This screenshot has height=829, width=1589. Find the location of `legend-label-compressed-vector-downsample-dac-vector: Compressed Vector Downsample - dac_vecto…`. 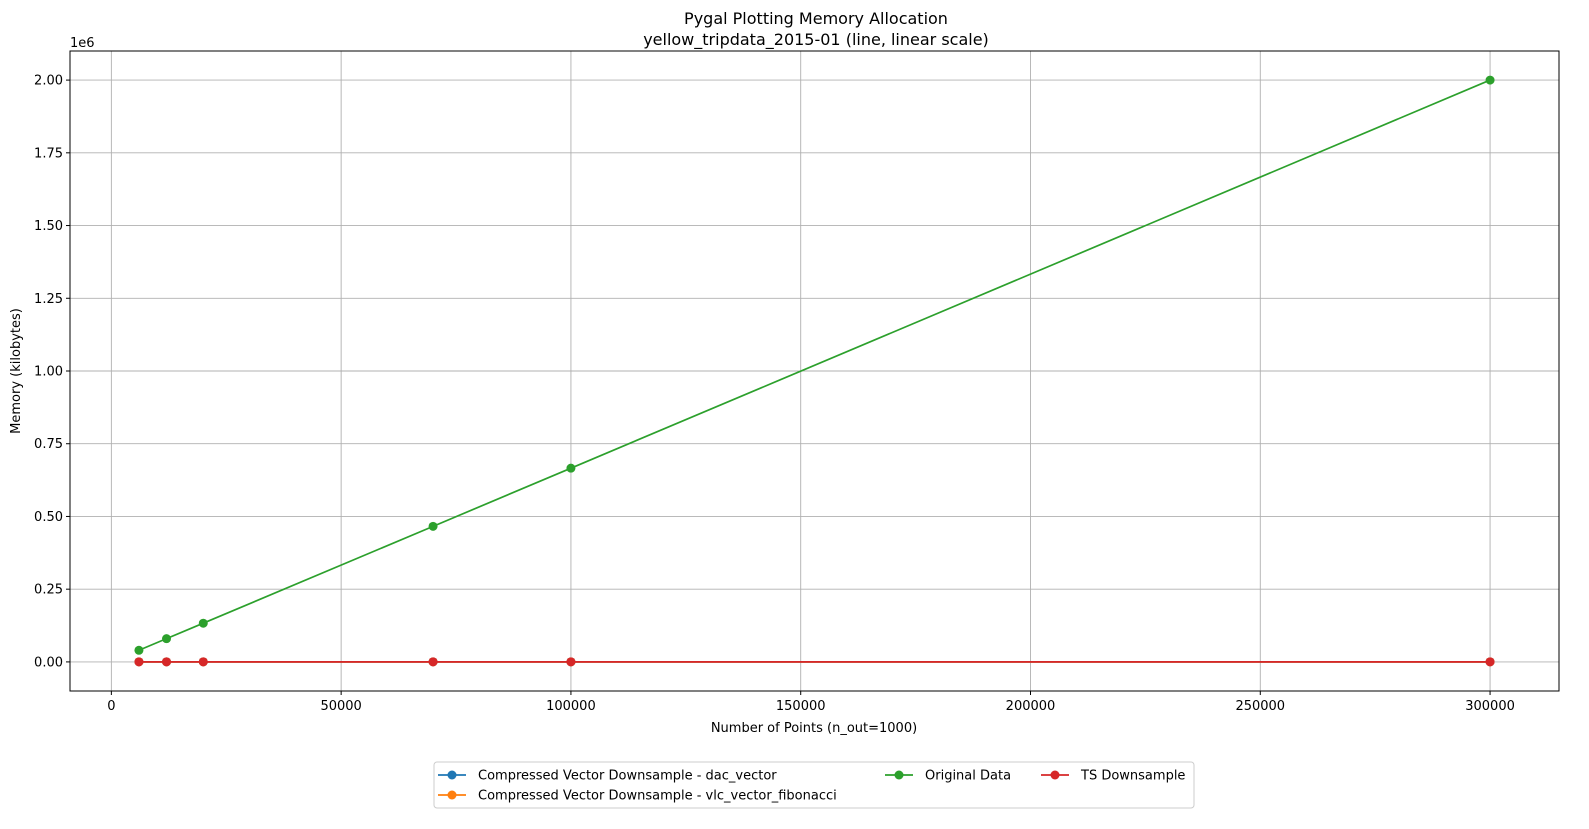

legend-label-compressed-vector-downsample-dac-vector: Compressed Vector Downsample - dac_vecto… is located at coordinates (627, 776).